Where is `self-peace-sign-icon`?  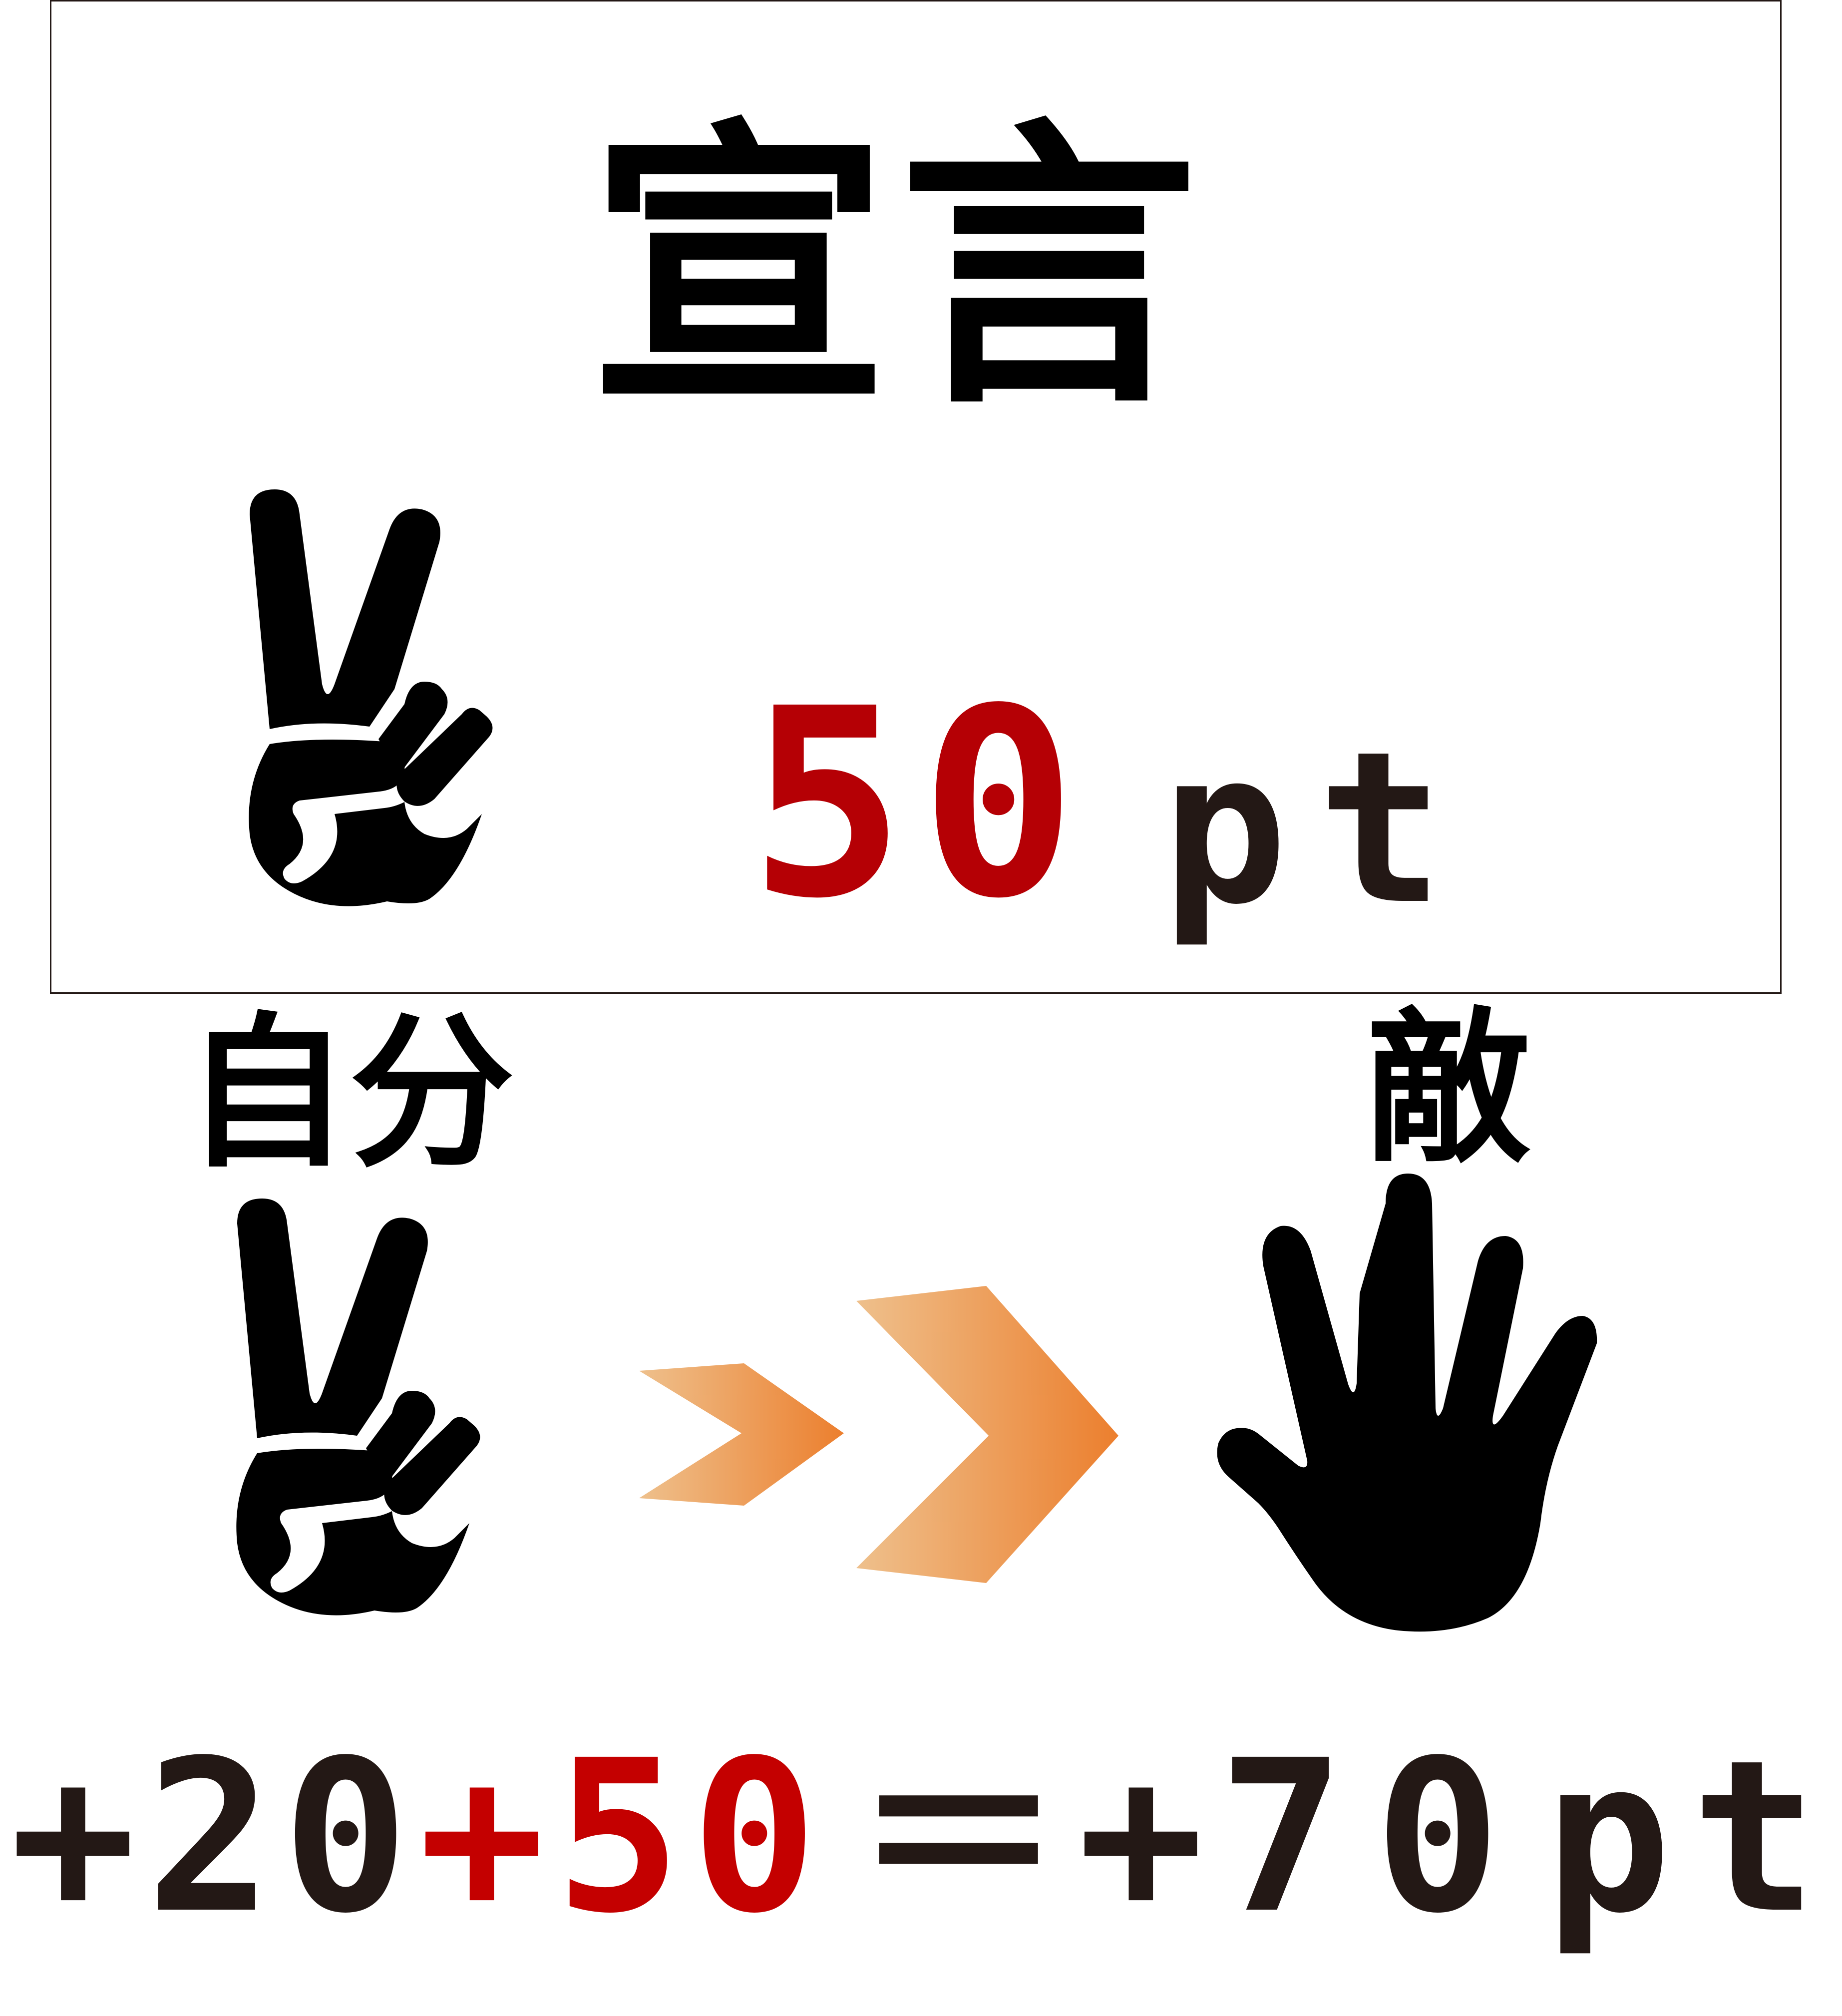 self-peace-sign-icon is located at coordinates (377, 1406).